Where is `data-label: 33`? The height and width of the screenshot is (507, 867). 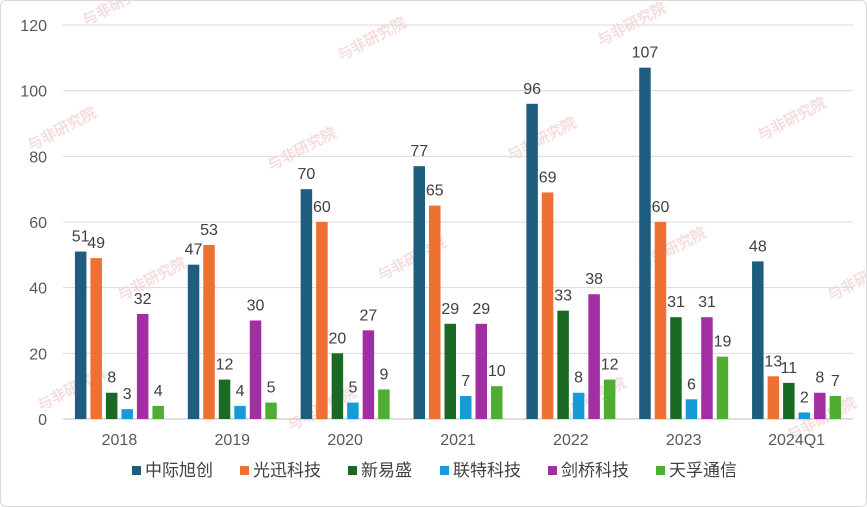
data-label: 33 is located at coordinates (563, 296).